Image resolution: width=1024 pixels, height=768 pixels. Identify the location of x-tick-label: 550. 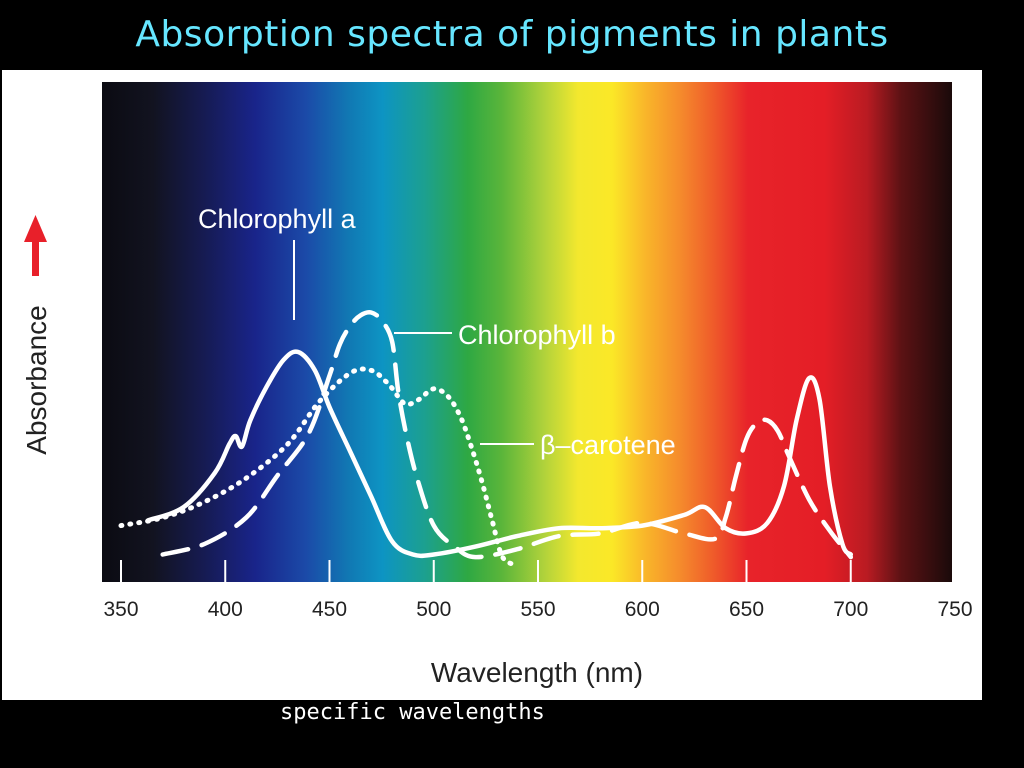
(537, 609).